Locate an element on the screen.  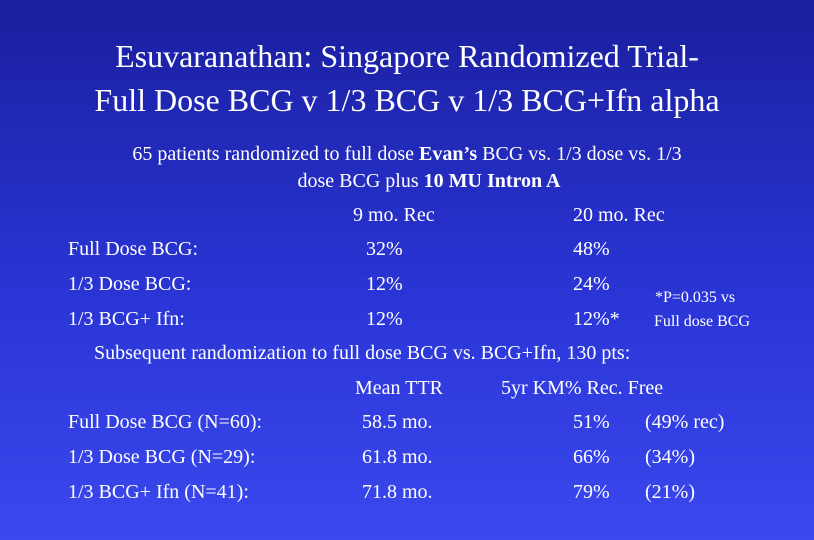
table2-row-value: 66% is located at coordinates (591, 457).